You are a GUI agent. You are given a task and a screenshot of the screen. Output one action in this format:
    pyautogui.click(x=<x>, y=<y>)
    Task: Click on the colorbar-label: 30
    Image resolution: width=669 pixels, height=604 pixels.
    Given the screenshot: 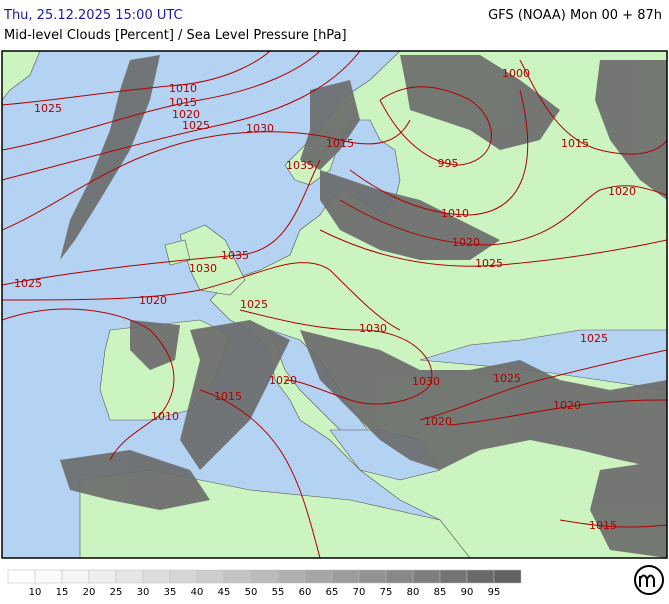 What is the action you would take?
    pyautogui.click(x=143, y=592)
    